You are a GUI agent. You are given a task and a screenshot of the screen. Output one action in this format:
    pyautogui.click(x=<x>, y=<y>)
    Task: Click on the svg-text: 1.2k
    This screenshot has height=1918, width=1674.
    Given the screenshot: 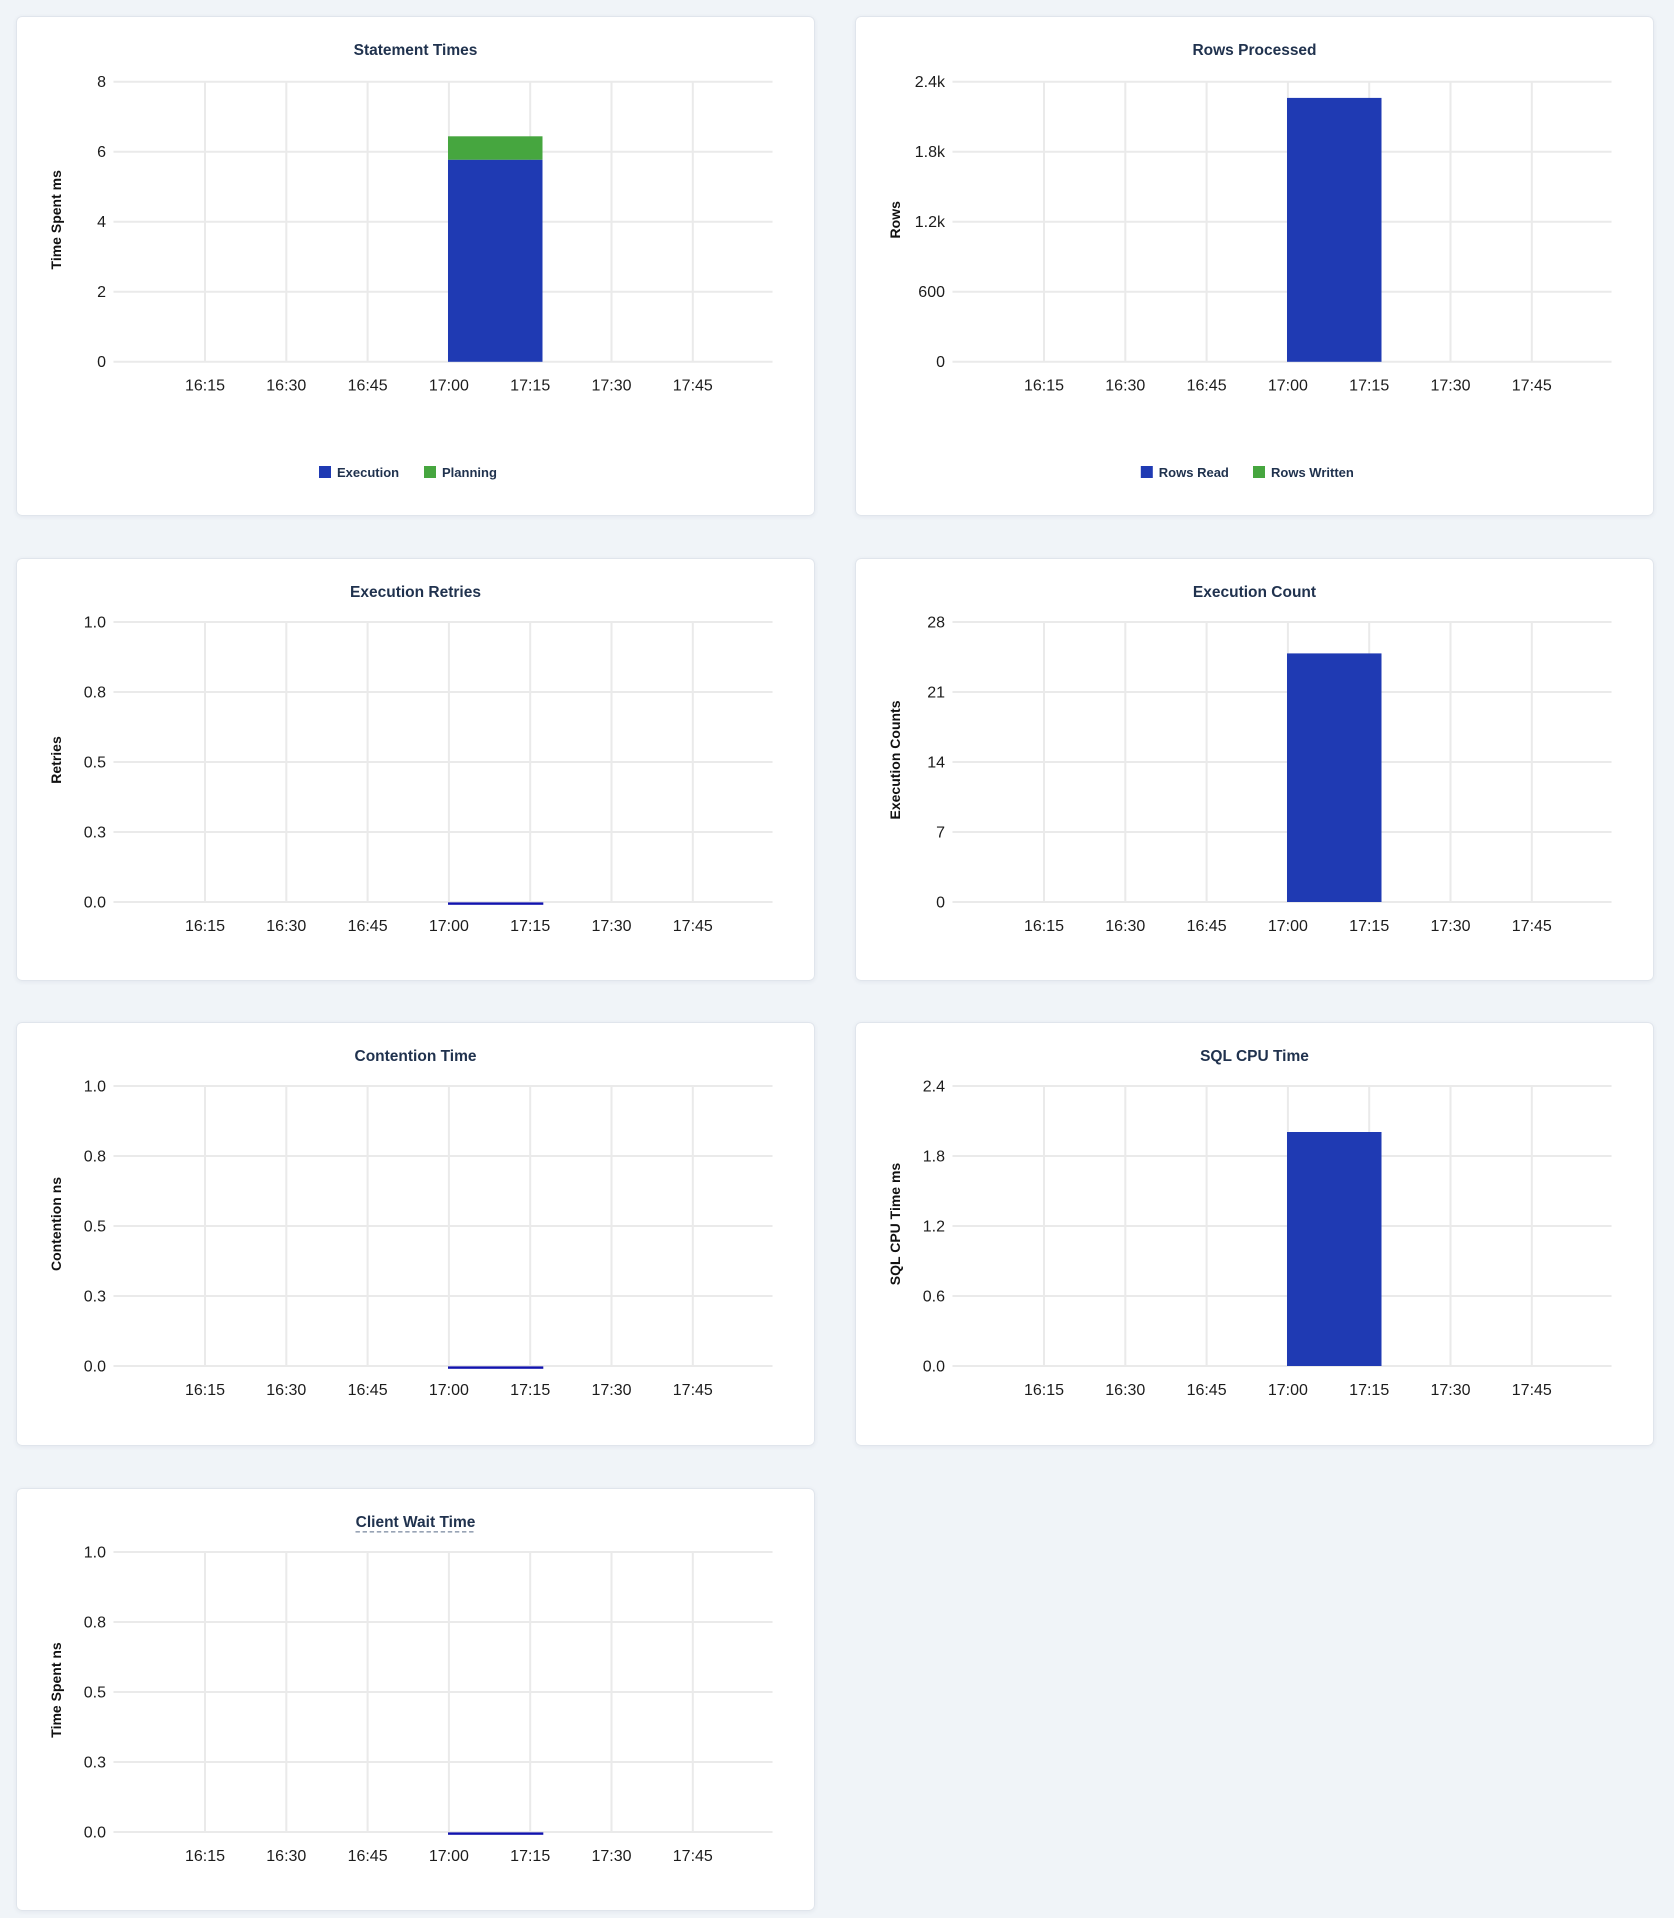 What is the action you would take?
    pyautogui.click(x=930, y=222)
    